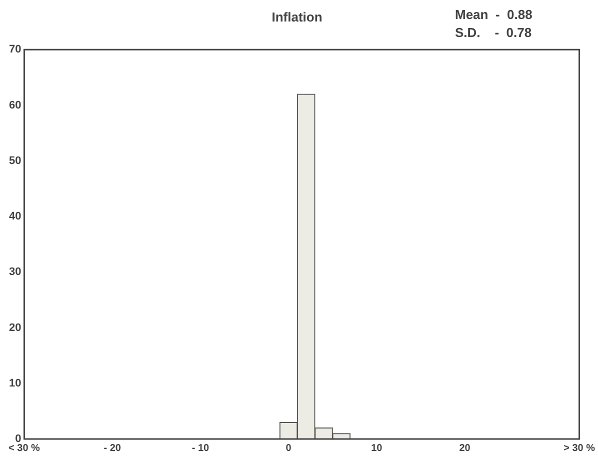 Image resolution: width=598 pixels, height=459 pixels. What do you see at coordinates (15, 216) in the screenshot?
I see `y-tick-label: 40` at bounding box center [15, 216].